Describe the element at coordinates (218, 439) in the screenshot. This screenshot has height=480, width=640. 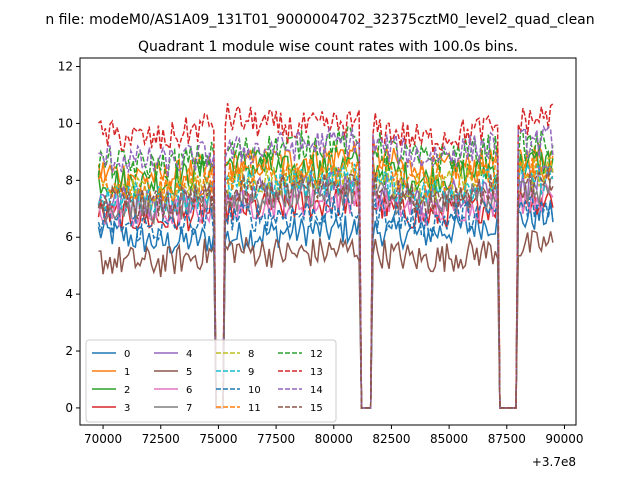
I see `x-tick-label: 75000` at that location.